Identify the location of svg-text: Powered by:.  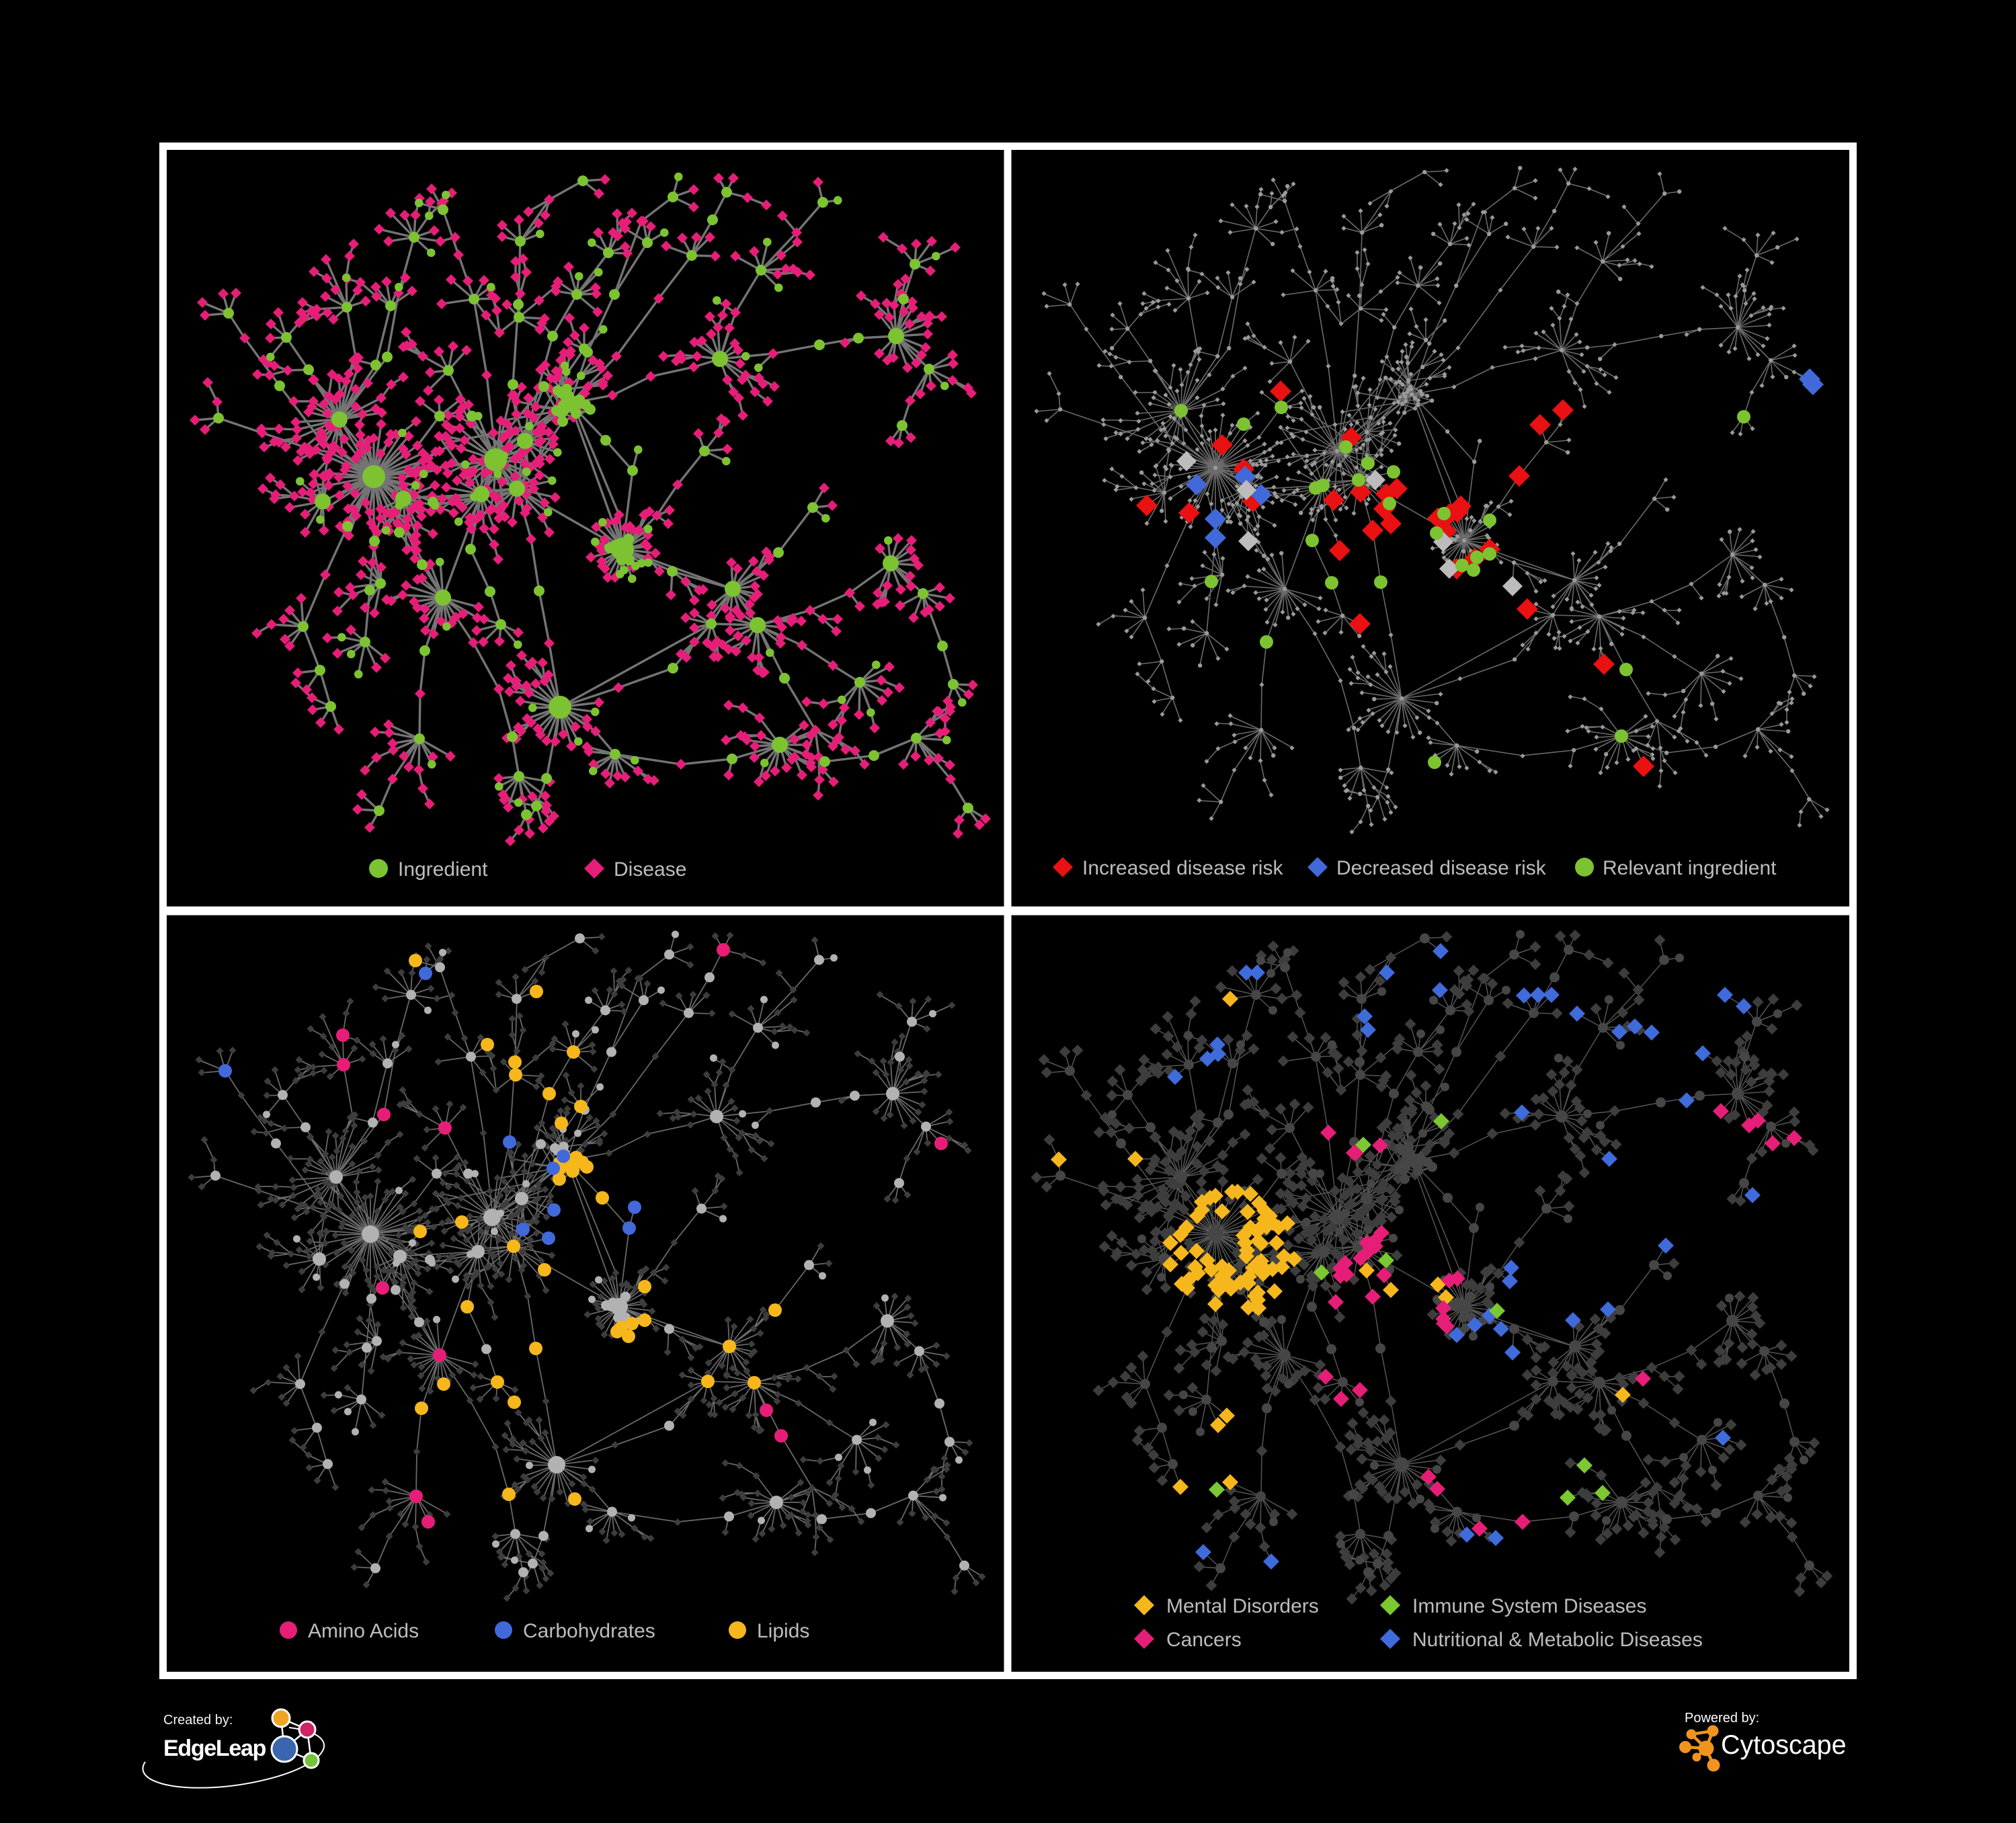
(1722, 1719).